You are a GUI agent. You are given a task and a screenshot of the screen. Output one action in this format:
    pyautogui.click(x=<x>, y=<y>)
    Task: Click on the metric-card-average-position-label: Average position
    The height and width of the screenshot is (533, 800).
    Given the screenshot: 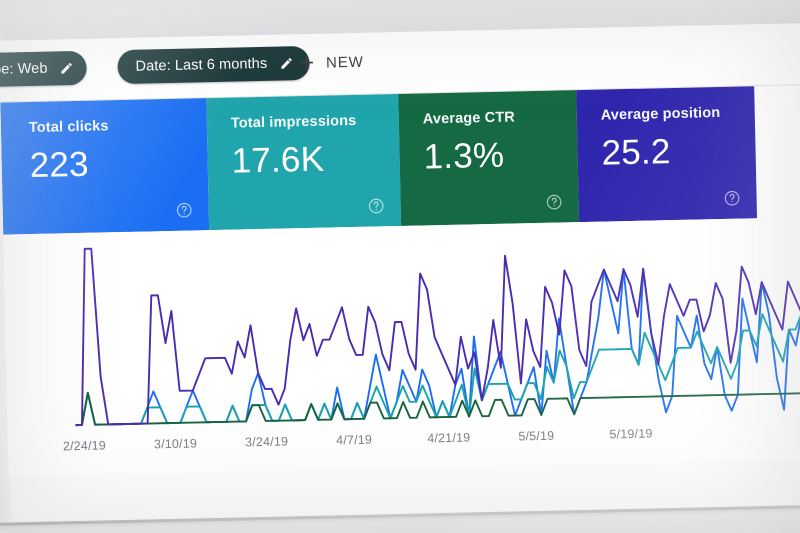 What is the action you would take?
    pyautogui.click(x=660, y=114)
    